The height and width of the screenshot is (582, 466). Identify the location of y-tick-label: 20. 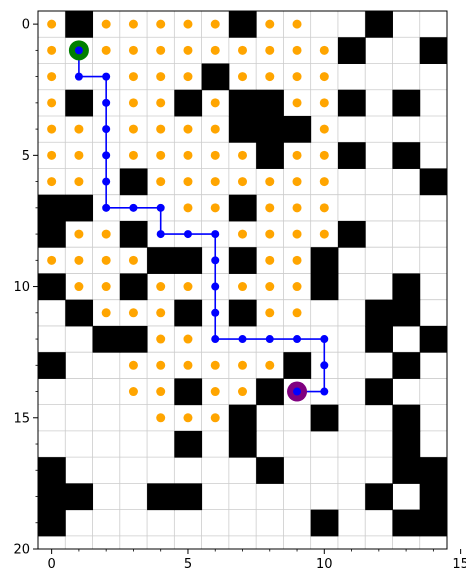
(21, 550).